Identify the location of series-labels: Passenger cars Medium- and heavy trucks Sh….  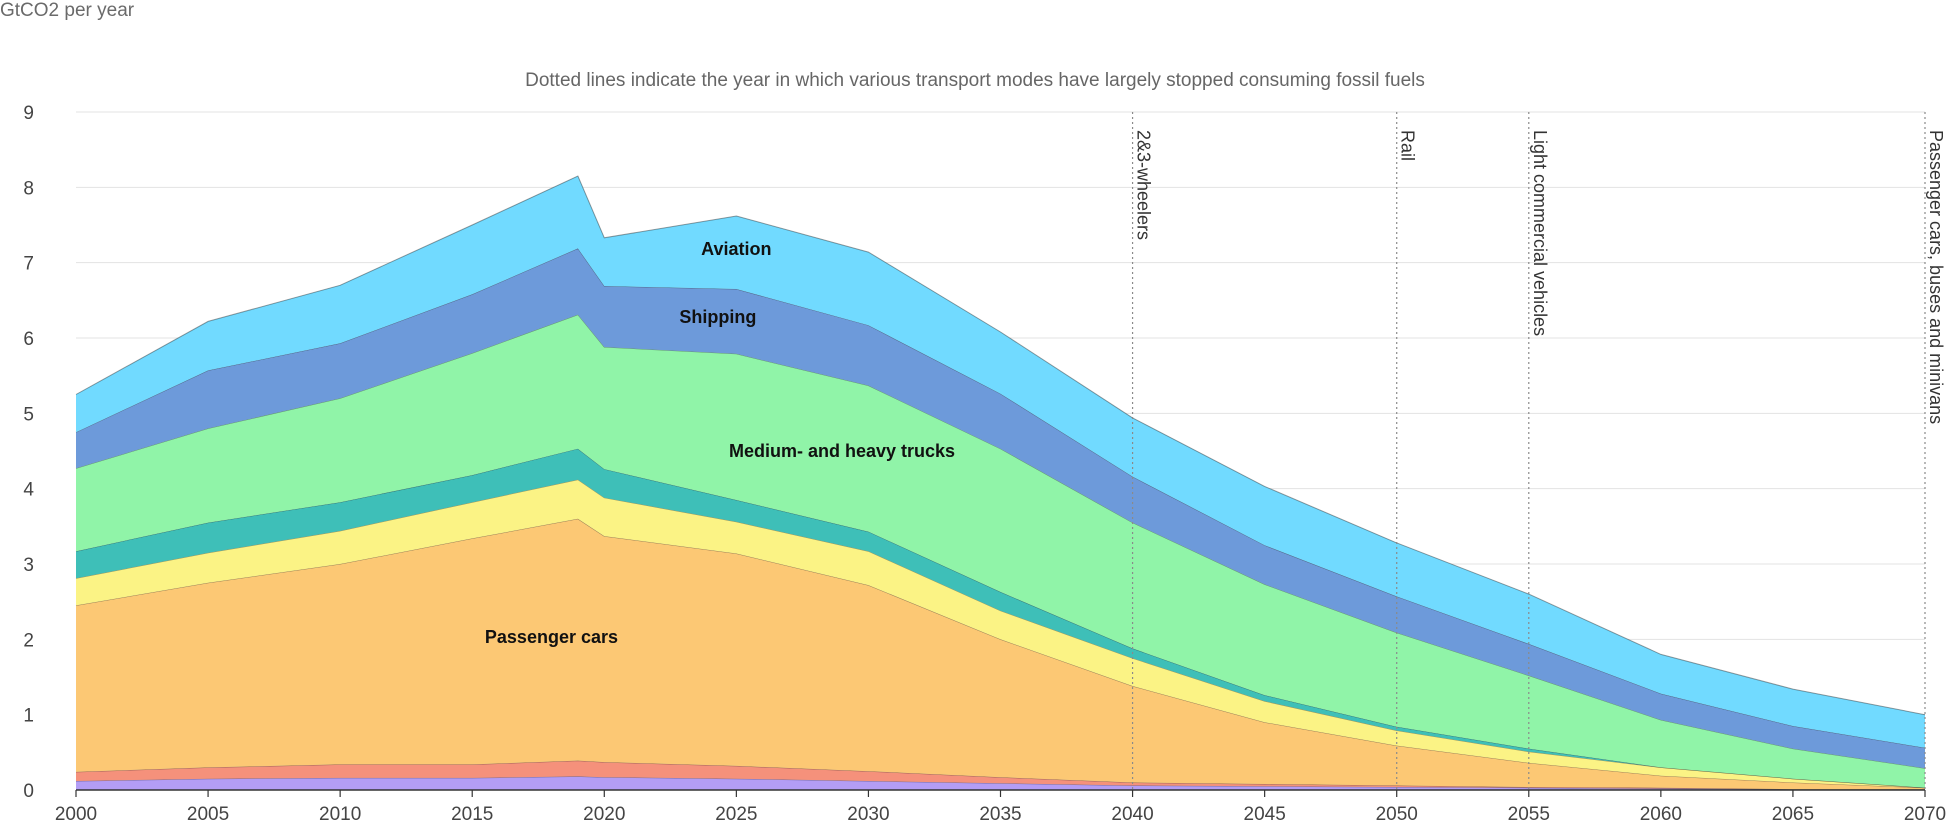
(720, 443).